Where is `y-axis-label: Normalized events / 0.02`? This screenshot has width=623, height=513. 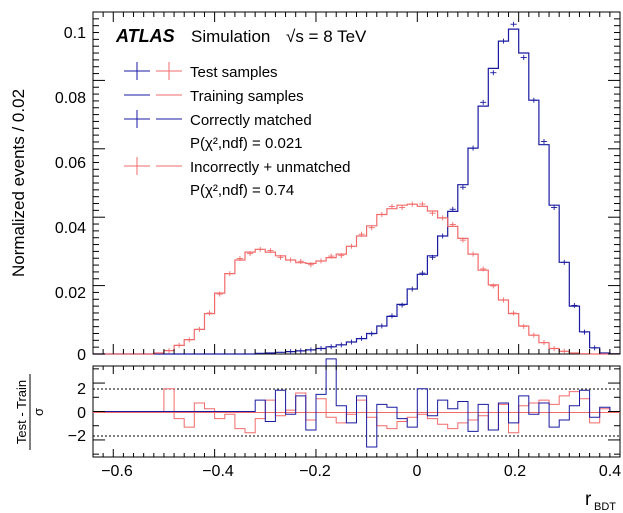 y-axis-label: Normalized events / 0.02 is located at coordinates (18, 183).